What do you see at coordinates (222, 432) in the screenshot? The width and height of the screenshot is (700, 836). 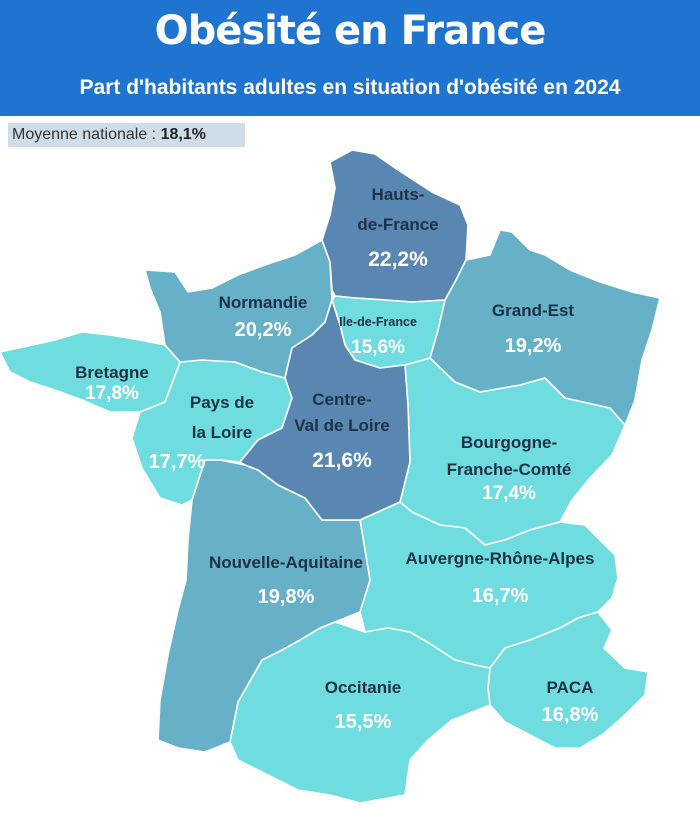 I see `region-name-pays-de-la-loire: la Loire` at bounding box center [222, 432].